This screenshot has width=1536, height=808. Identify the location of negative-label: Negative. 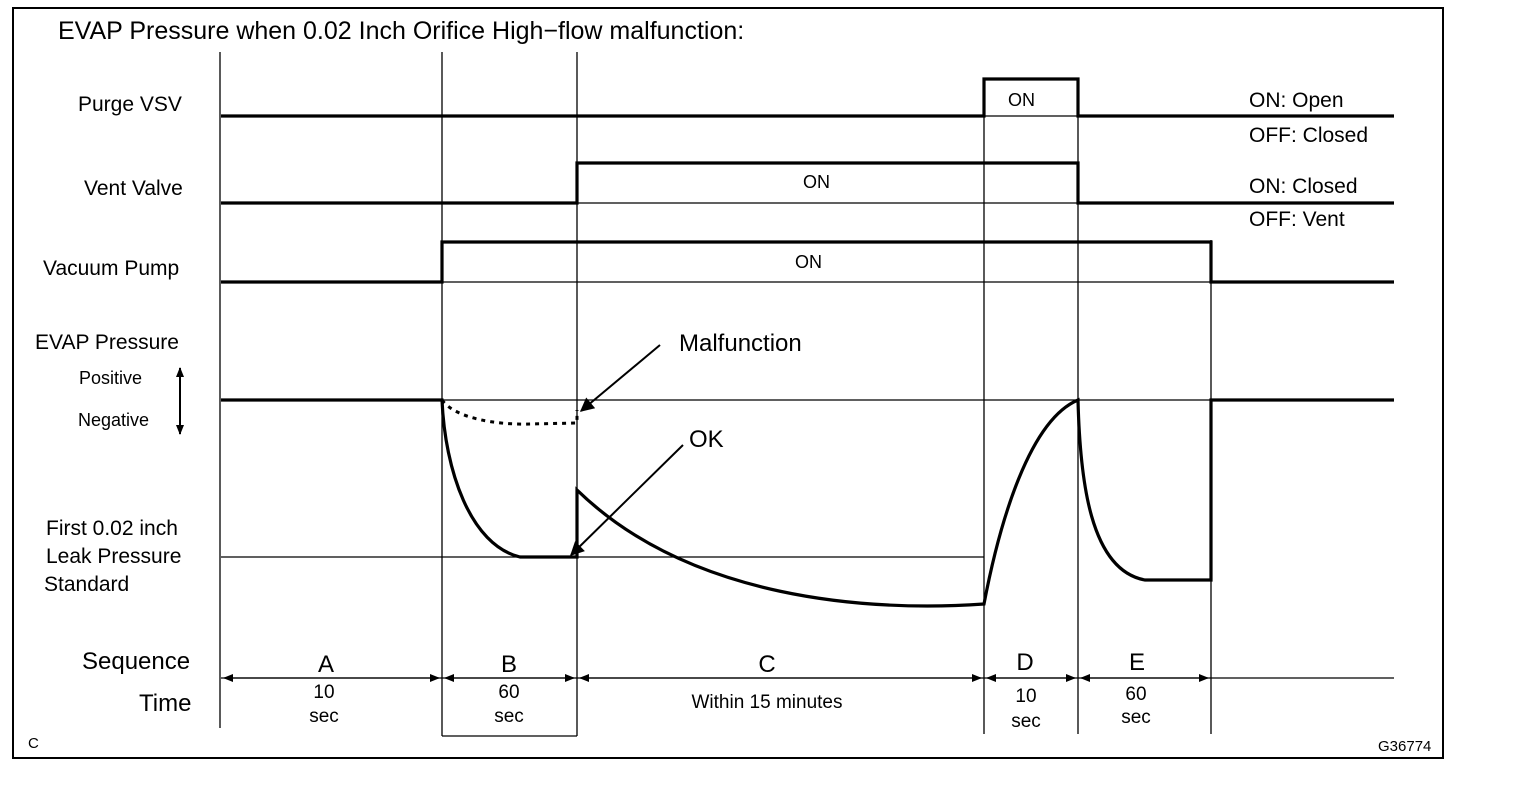
(113, 420).